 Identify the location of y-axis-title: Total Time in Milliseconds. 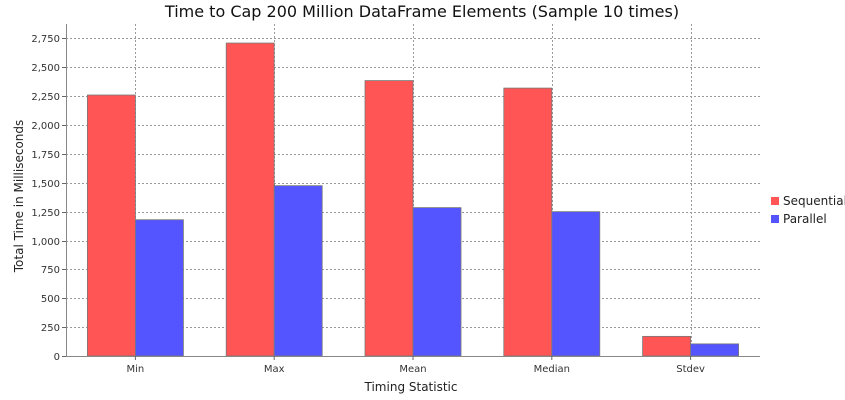
(19, 197).